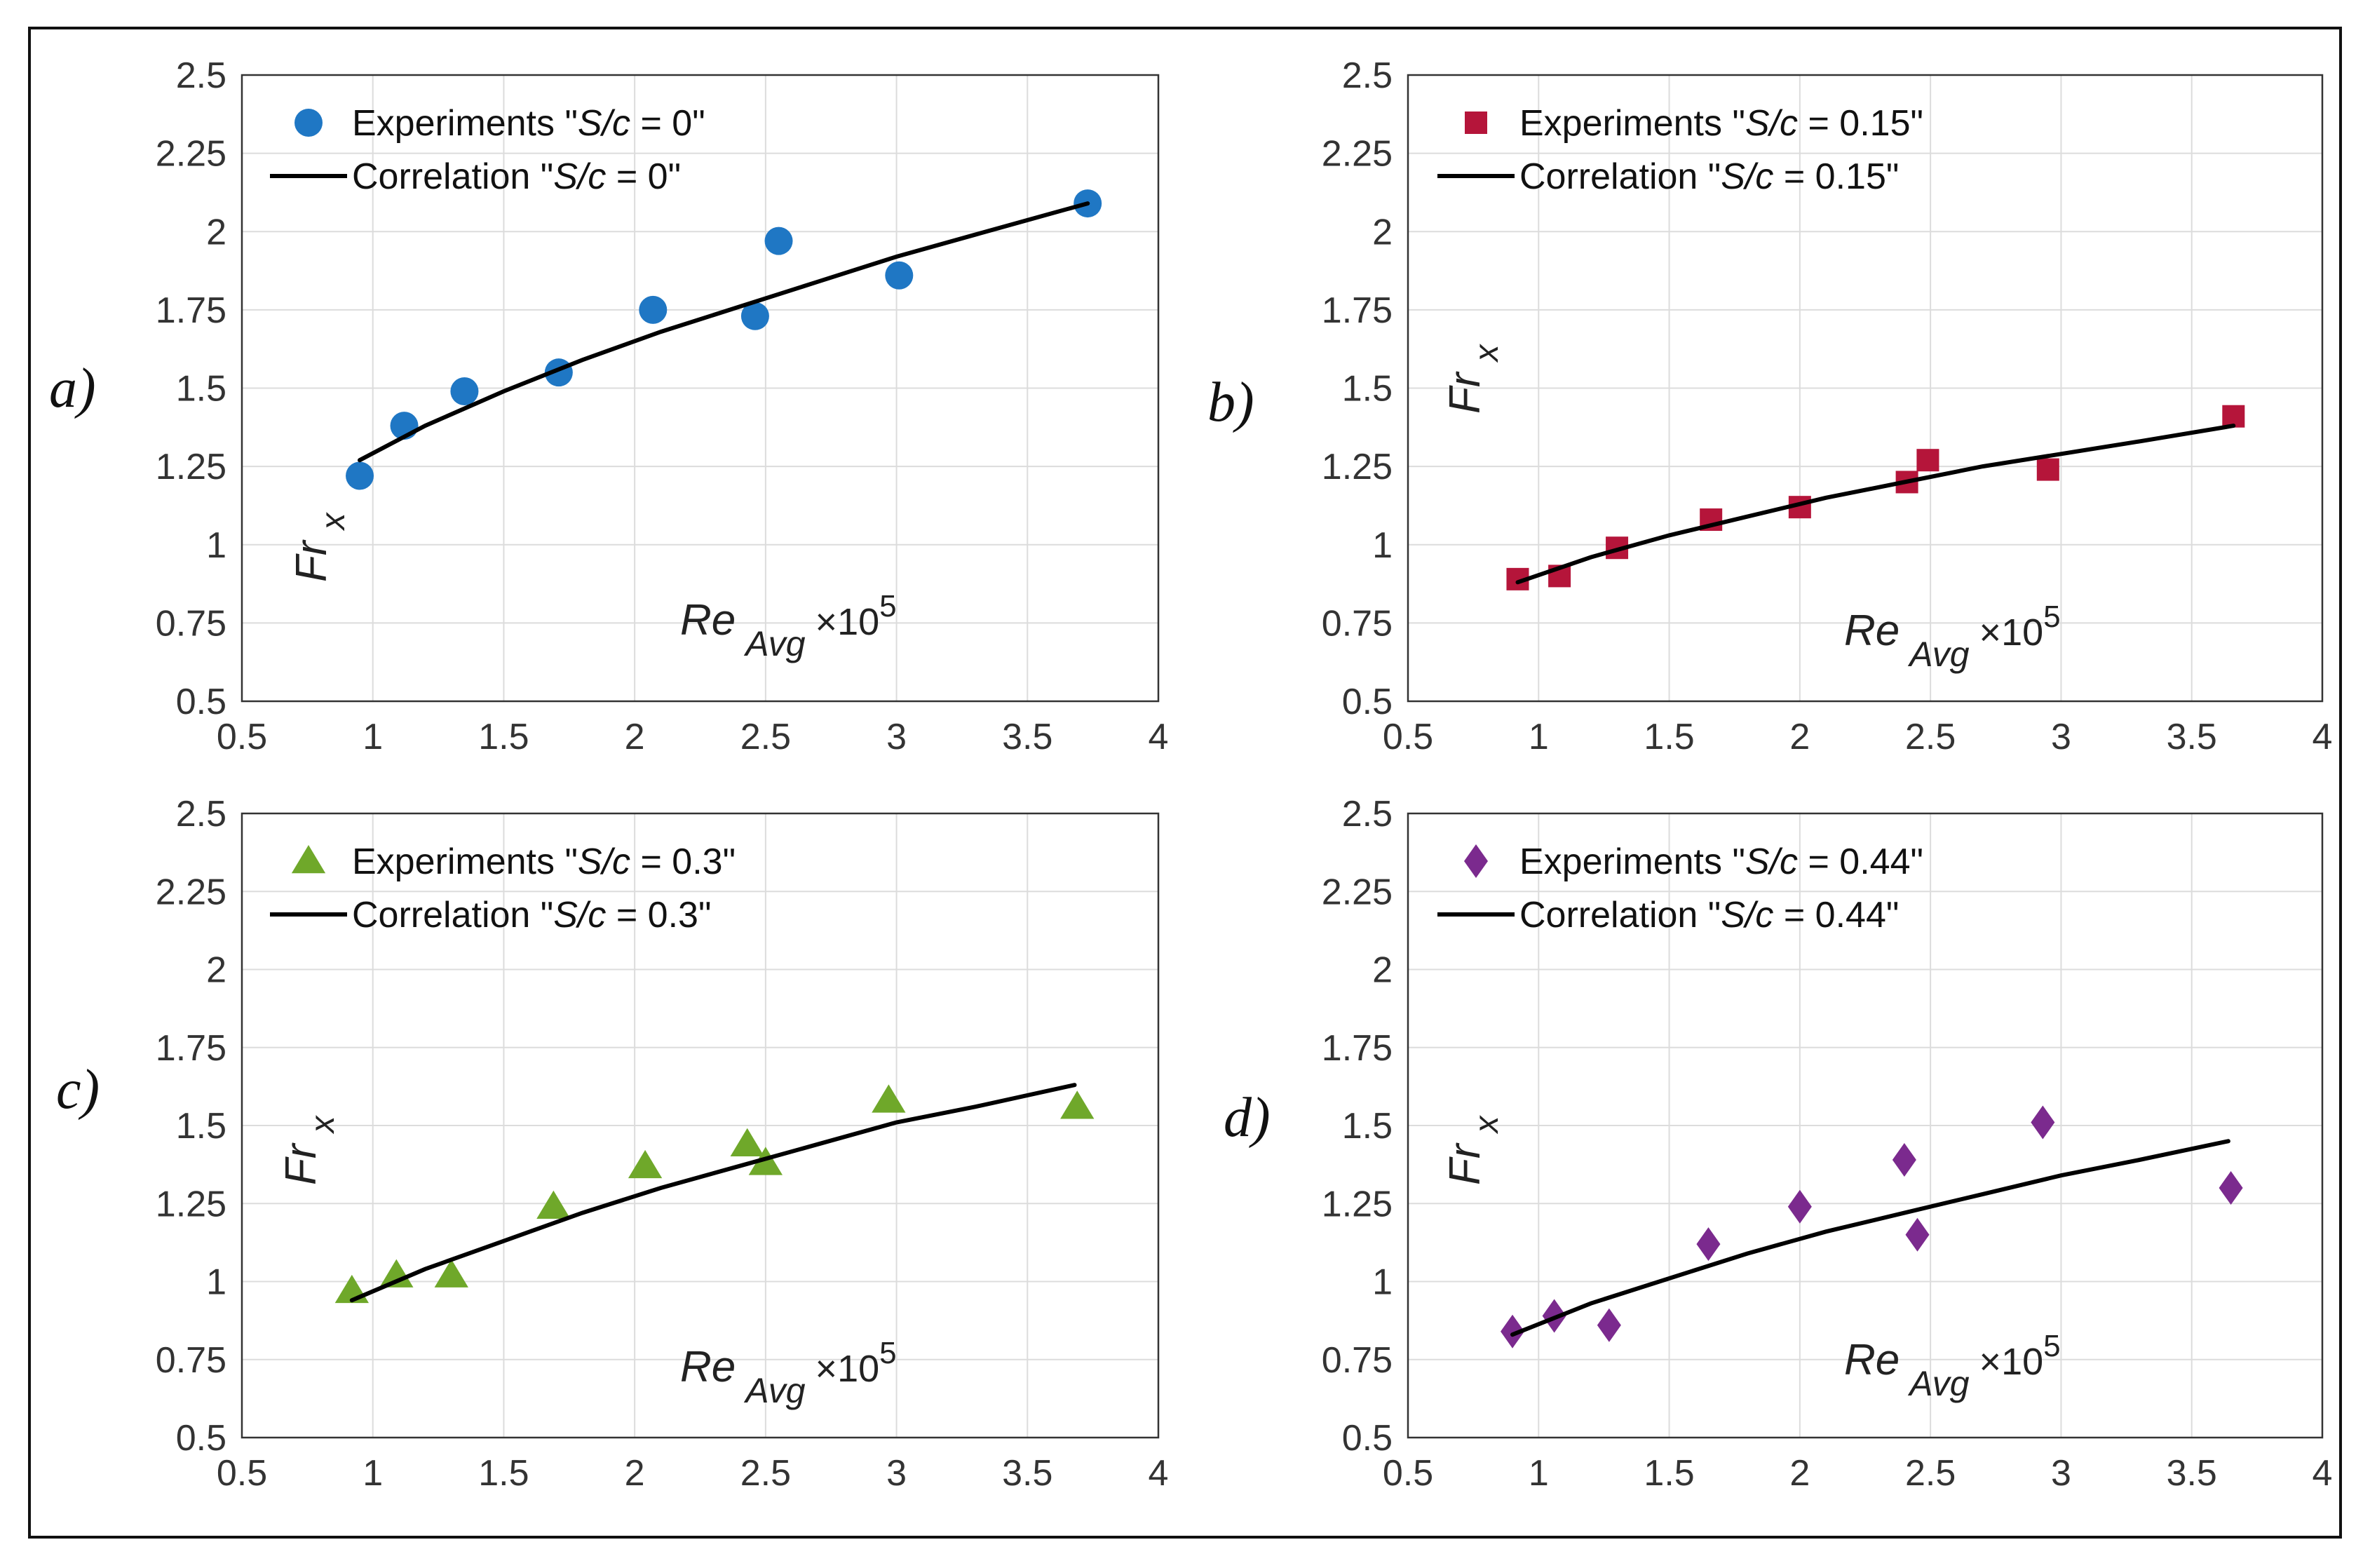 This screenshot has height=1568, width=2370. I want to click on legend-entry: Experiments "S/c = 0.15", so click(1721, 123).